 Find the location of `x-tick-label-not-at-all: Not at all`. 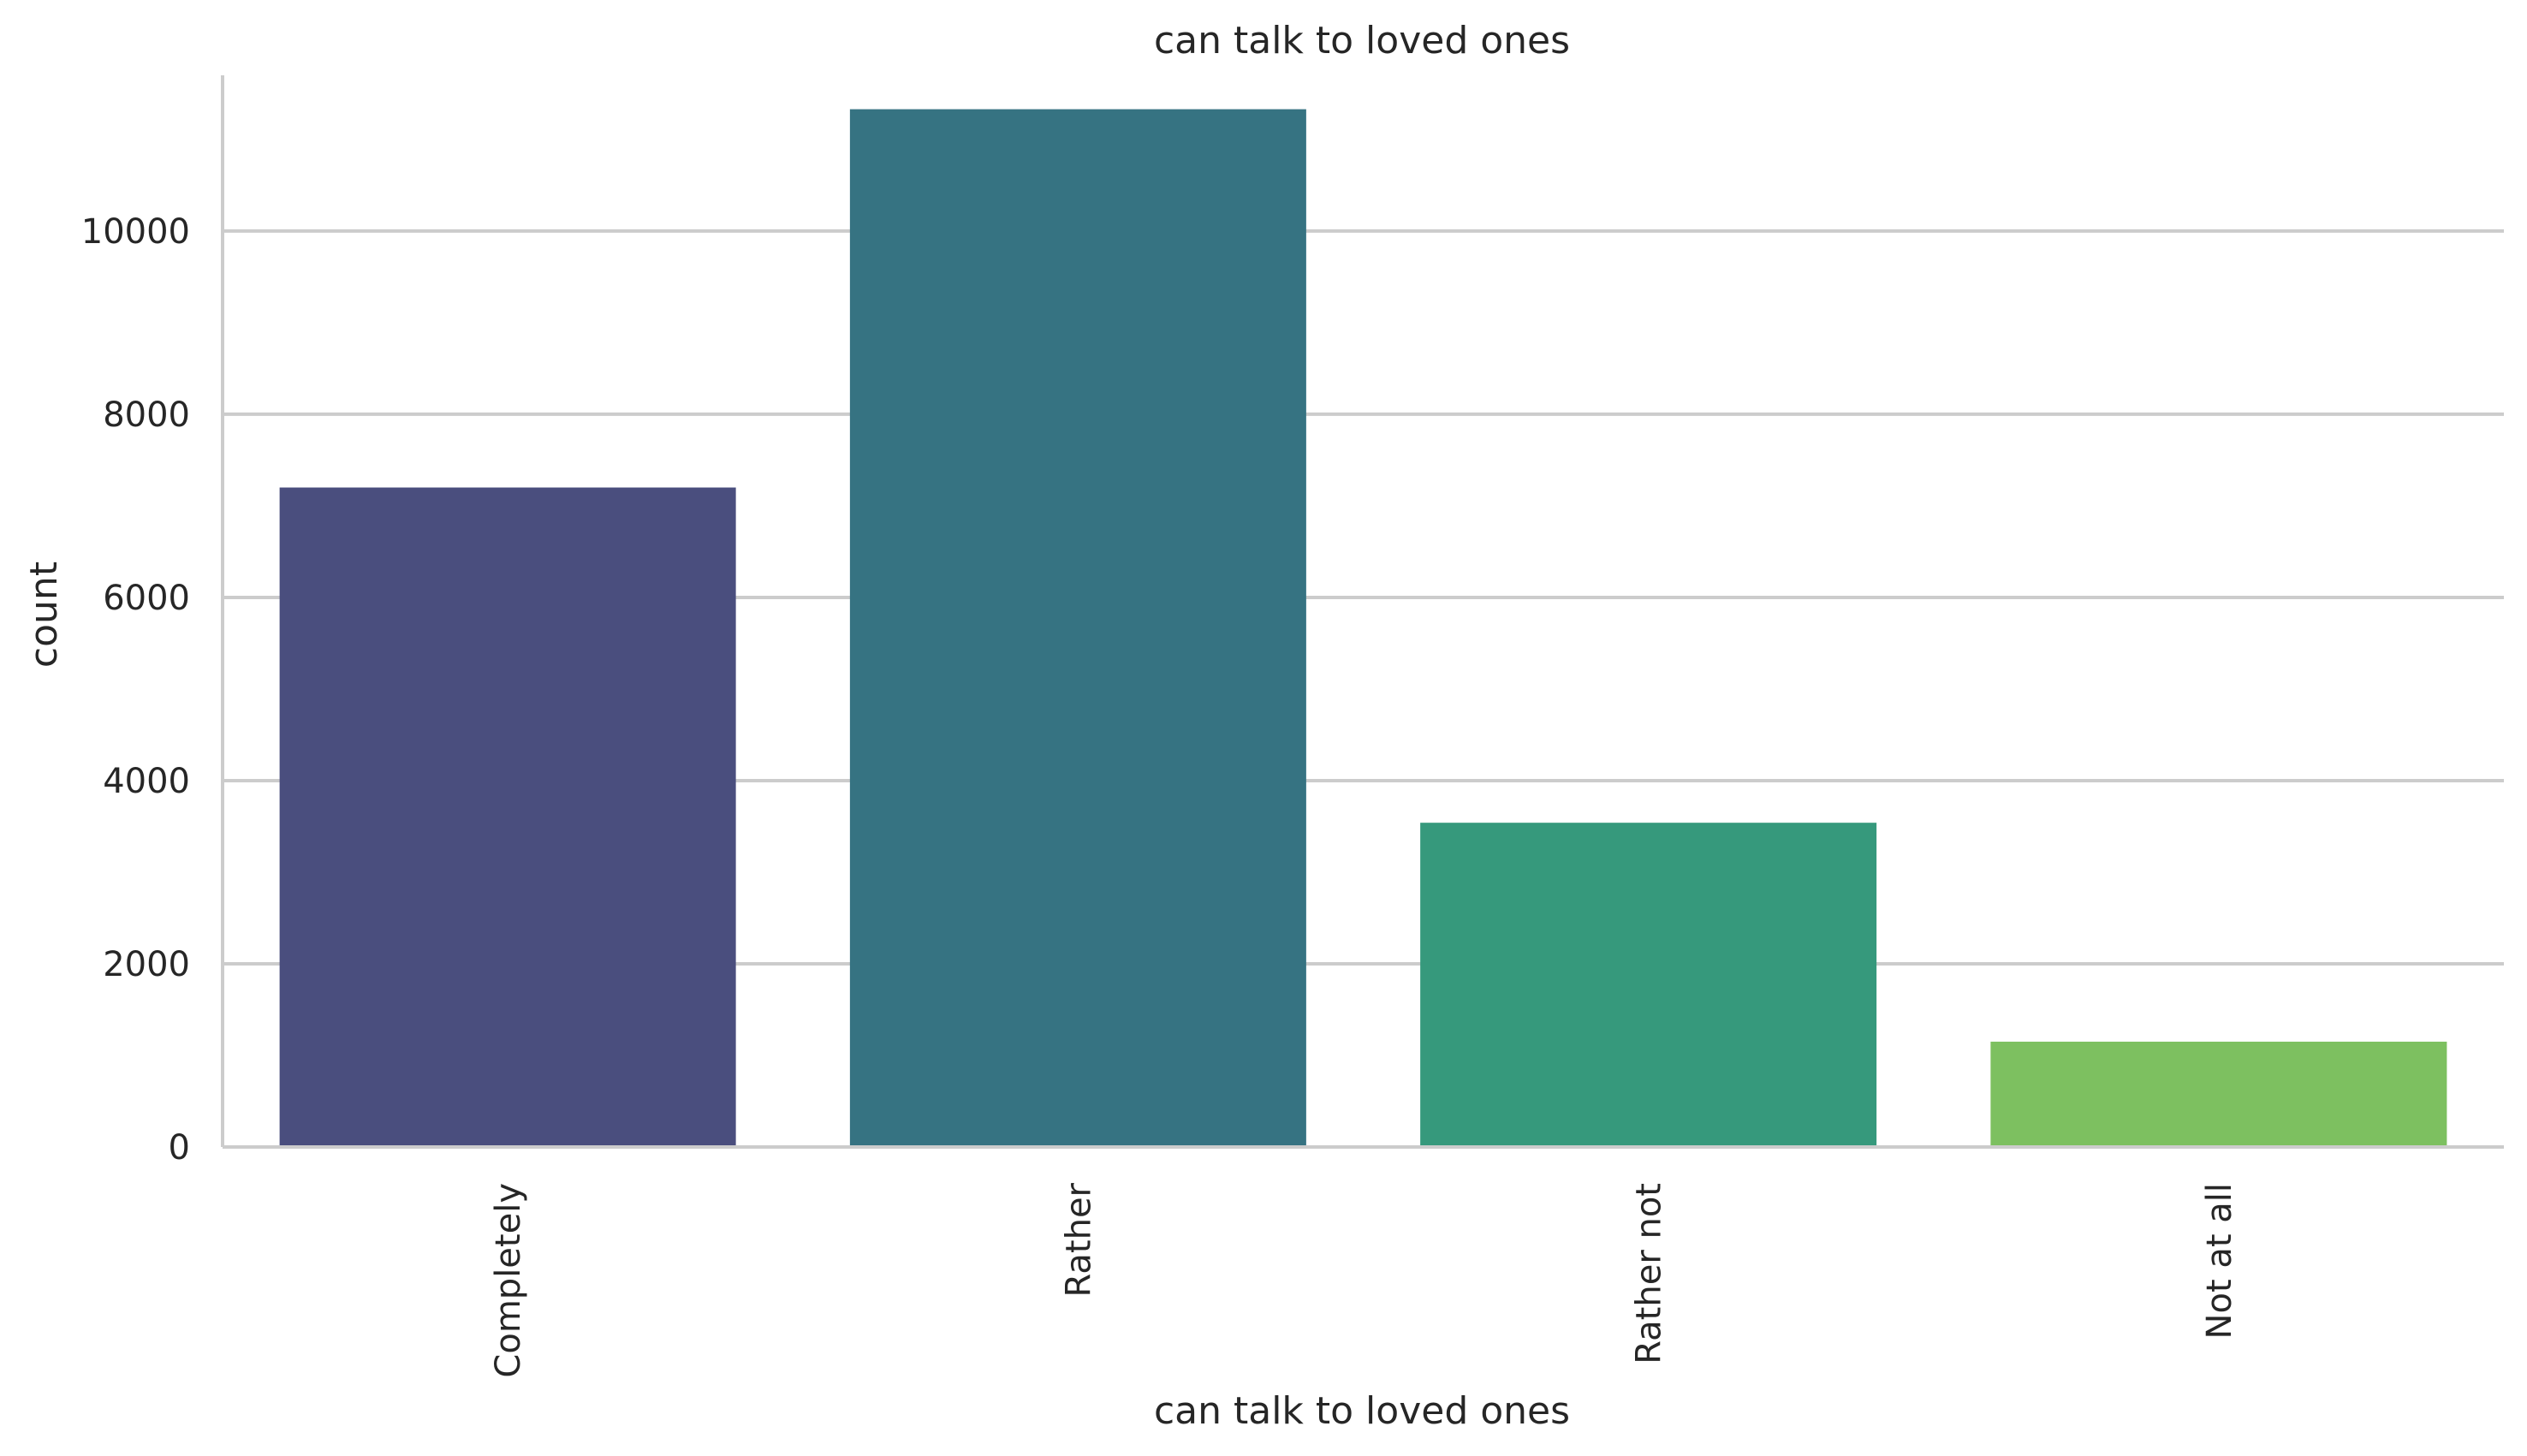

x-tick-label-not-at-all: Not at all is located at coordinates (2219, 1261).